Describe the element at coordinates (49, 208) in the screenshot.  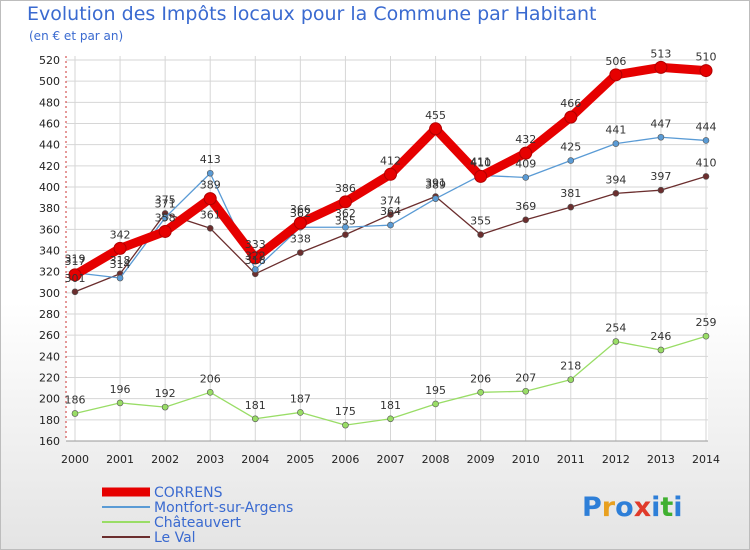
I see `y-tick-label: 380` at that location.